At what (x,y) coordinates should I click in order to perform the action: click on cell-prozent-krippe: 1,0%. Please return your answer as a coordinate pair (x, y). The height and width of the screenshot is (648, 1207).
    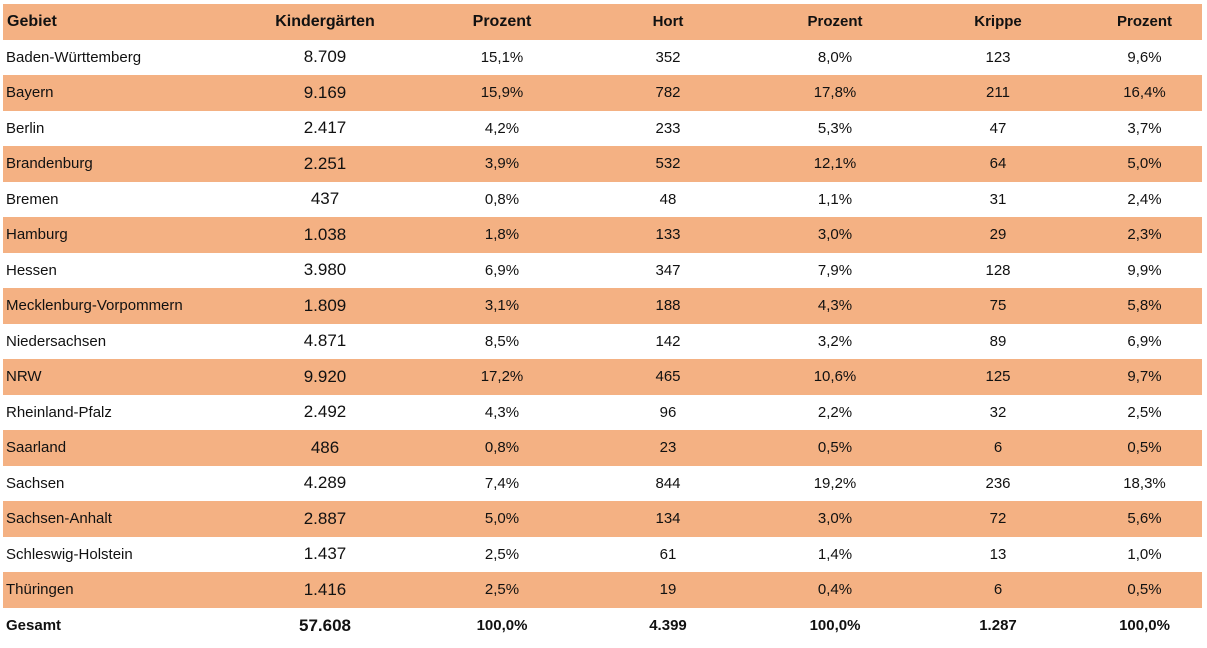
    Looking at the image, I should click on (1144, 554).